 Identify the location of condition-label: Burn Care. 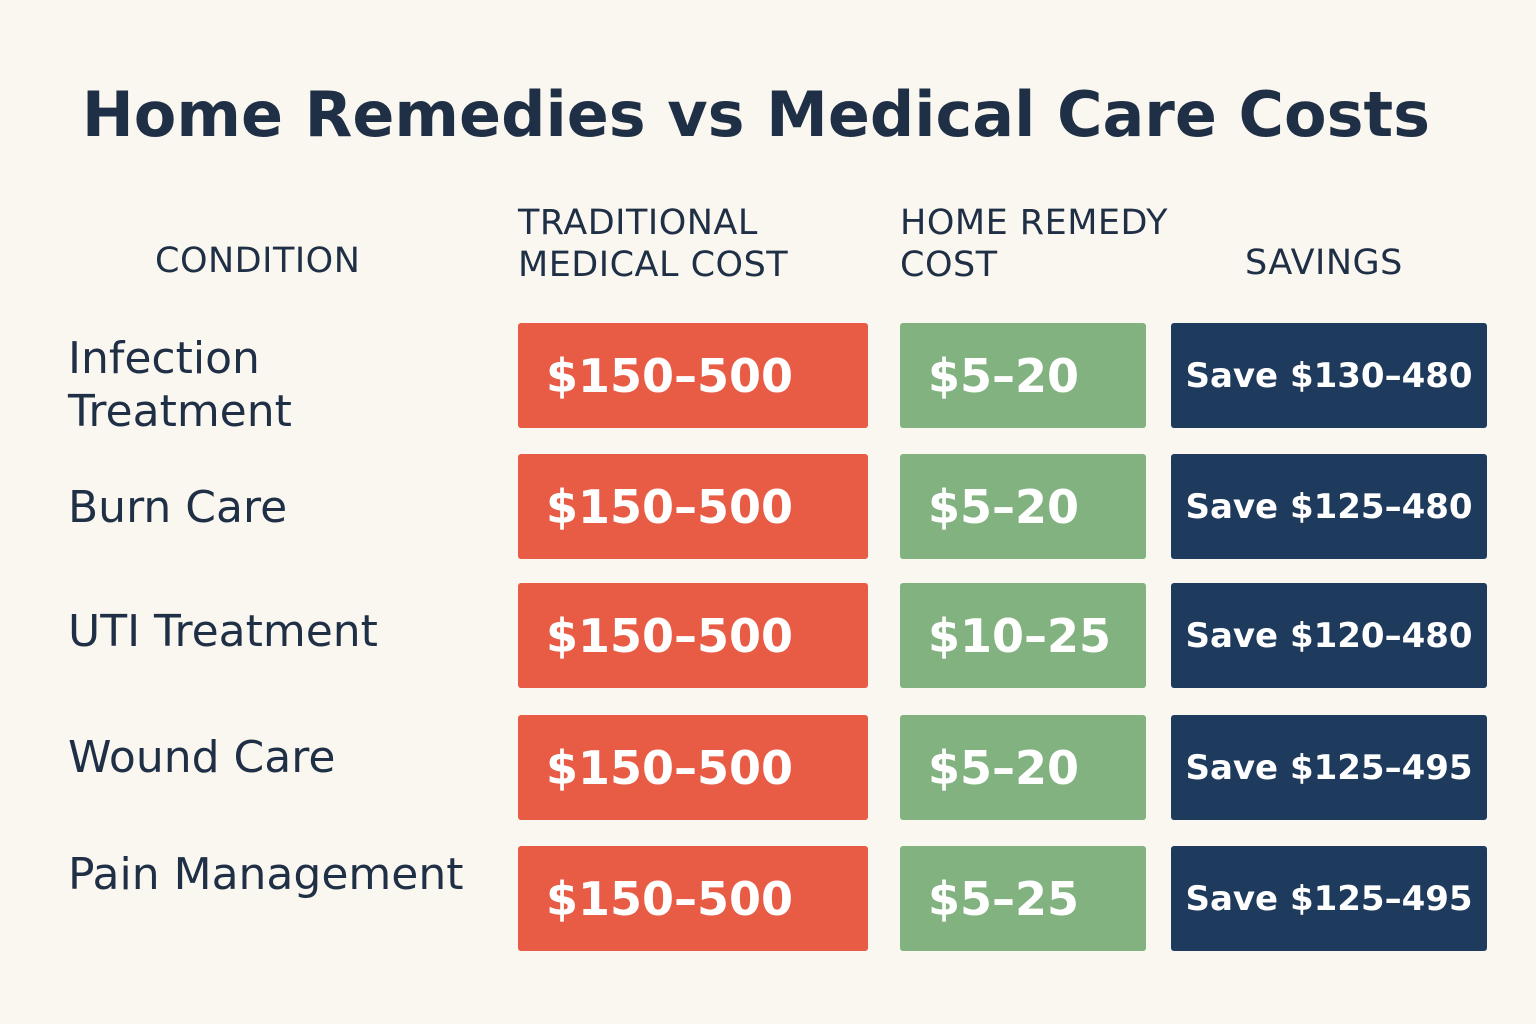
(178, 507).